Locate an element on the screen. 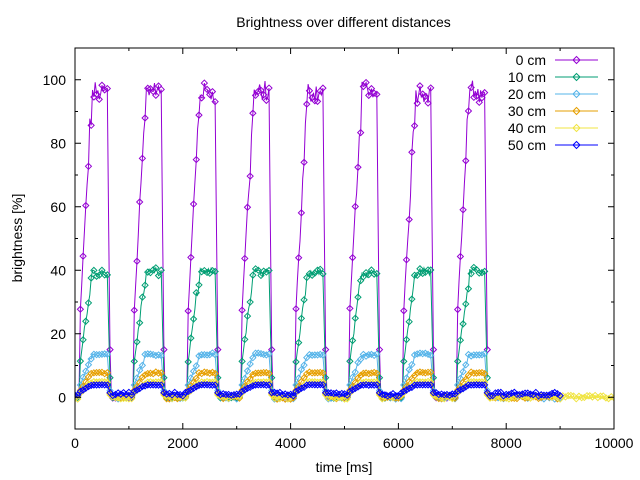  legend-label: 30 cm is located at coordinates (527, 111).